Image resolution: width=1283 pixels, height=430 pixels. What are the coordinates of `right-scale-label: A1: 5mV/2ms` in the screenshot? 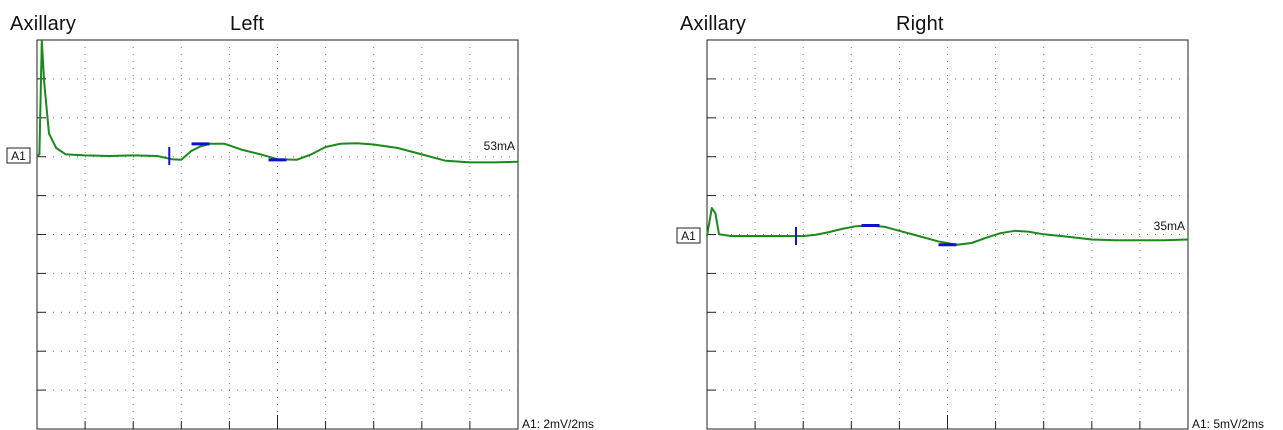 It's located at (1228, 423).